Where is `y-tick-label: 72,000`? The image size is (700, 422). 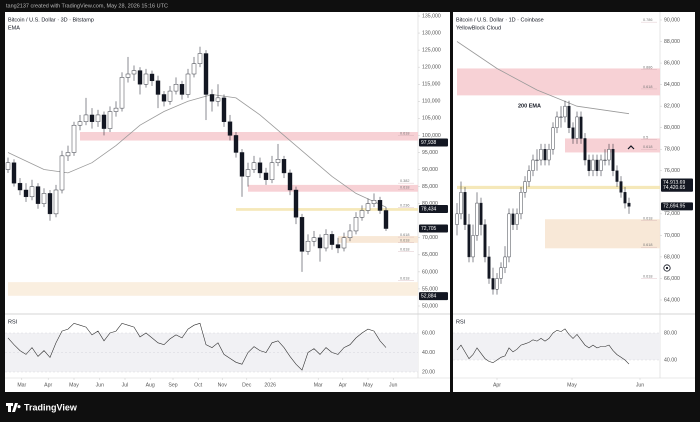 y-tick-label: 72,000 is located at coordinates (672, 214).